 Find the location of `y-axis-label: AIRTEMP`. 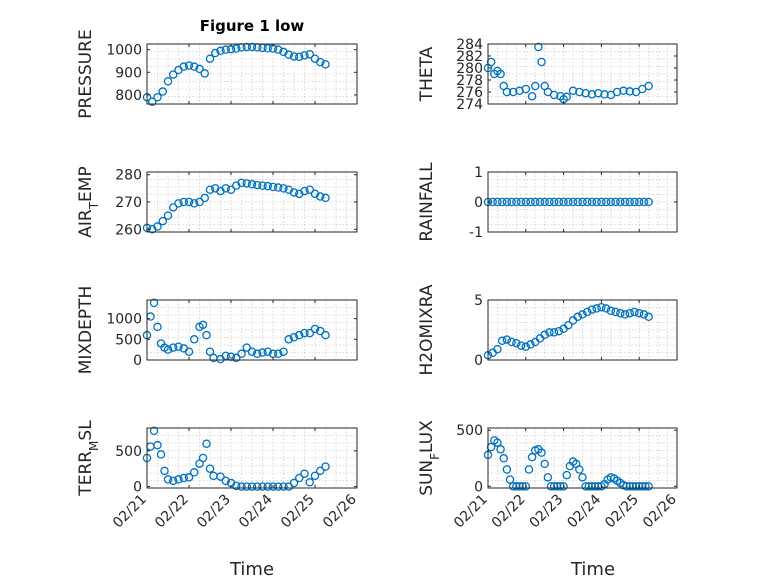

y-axis-label: AIRTEMP is located at coordinates (88, 201).